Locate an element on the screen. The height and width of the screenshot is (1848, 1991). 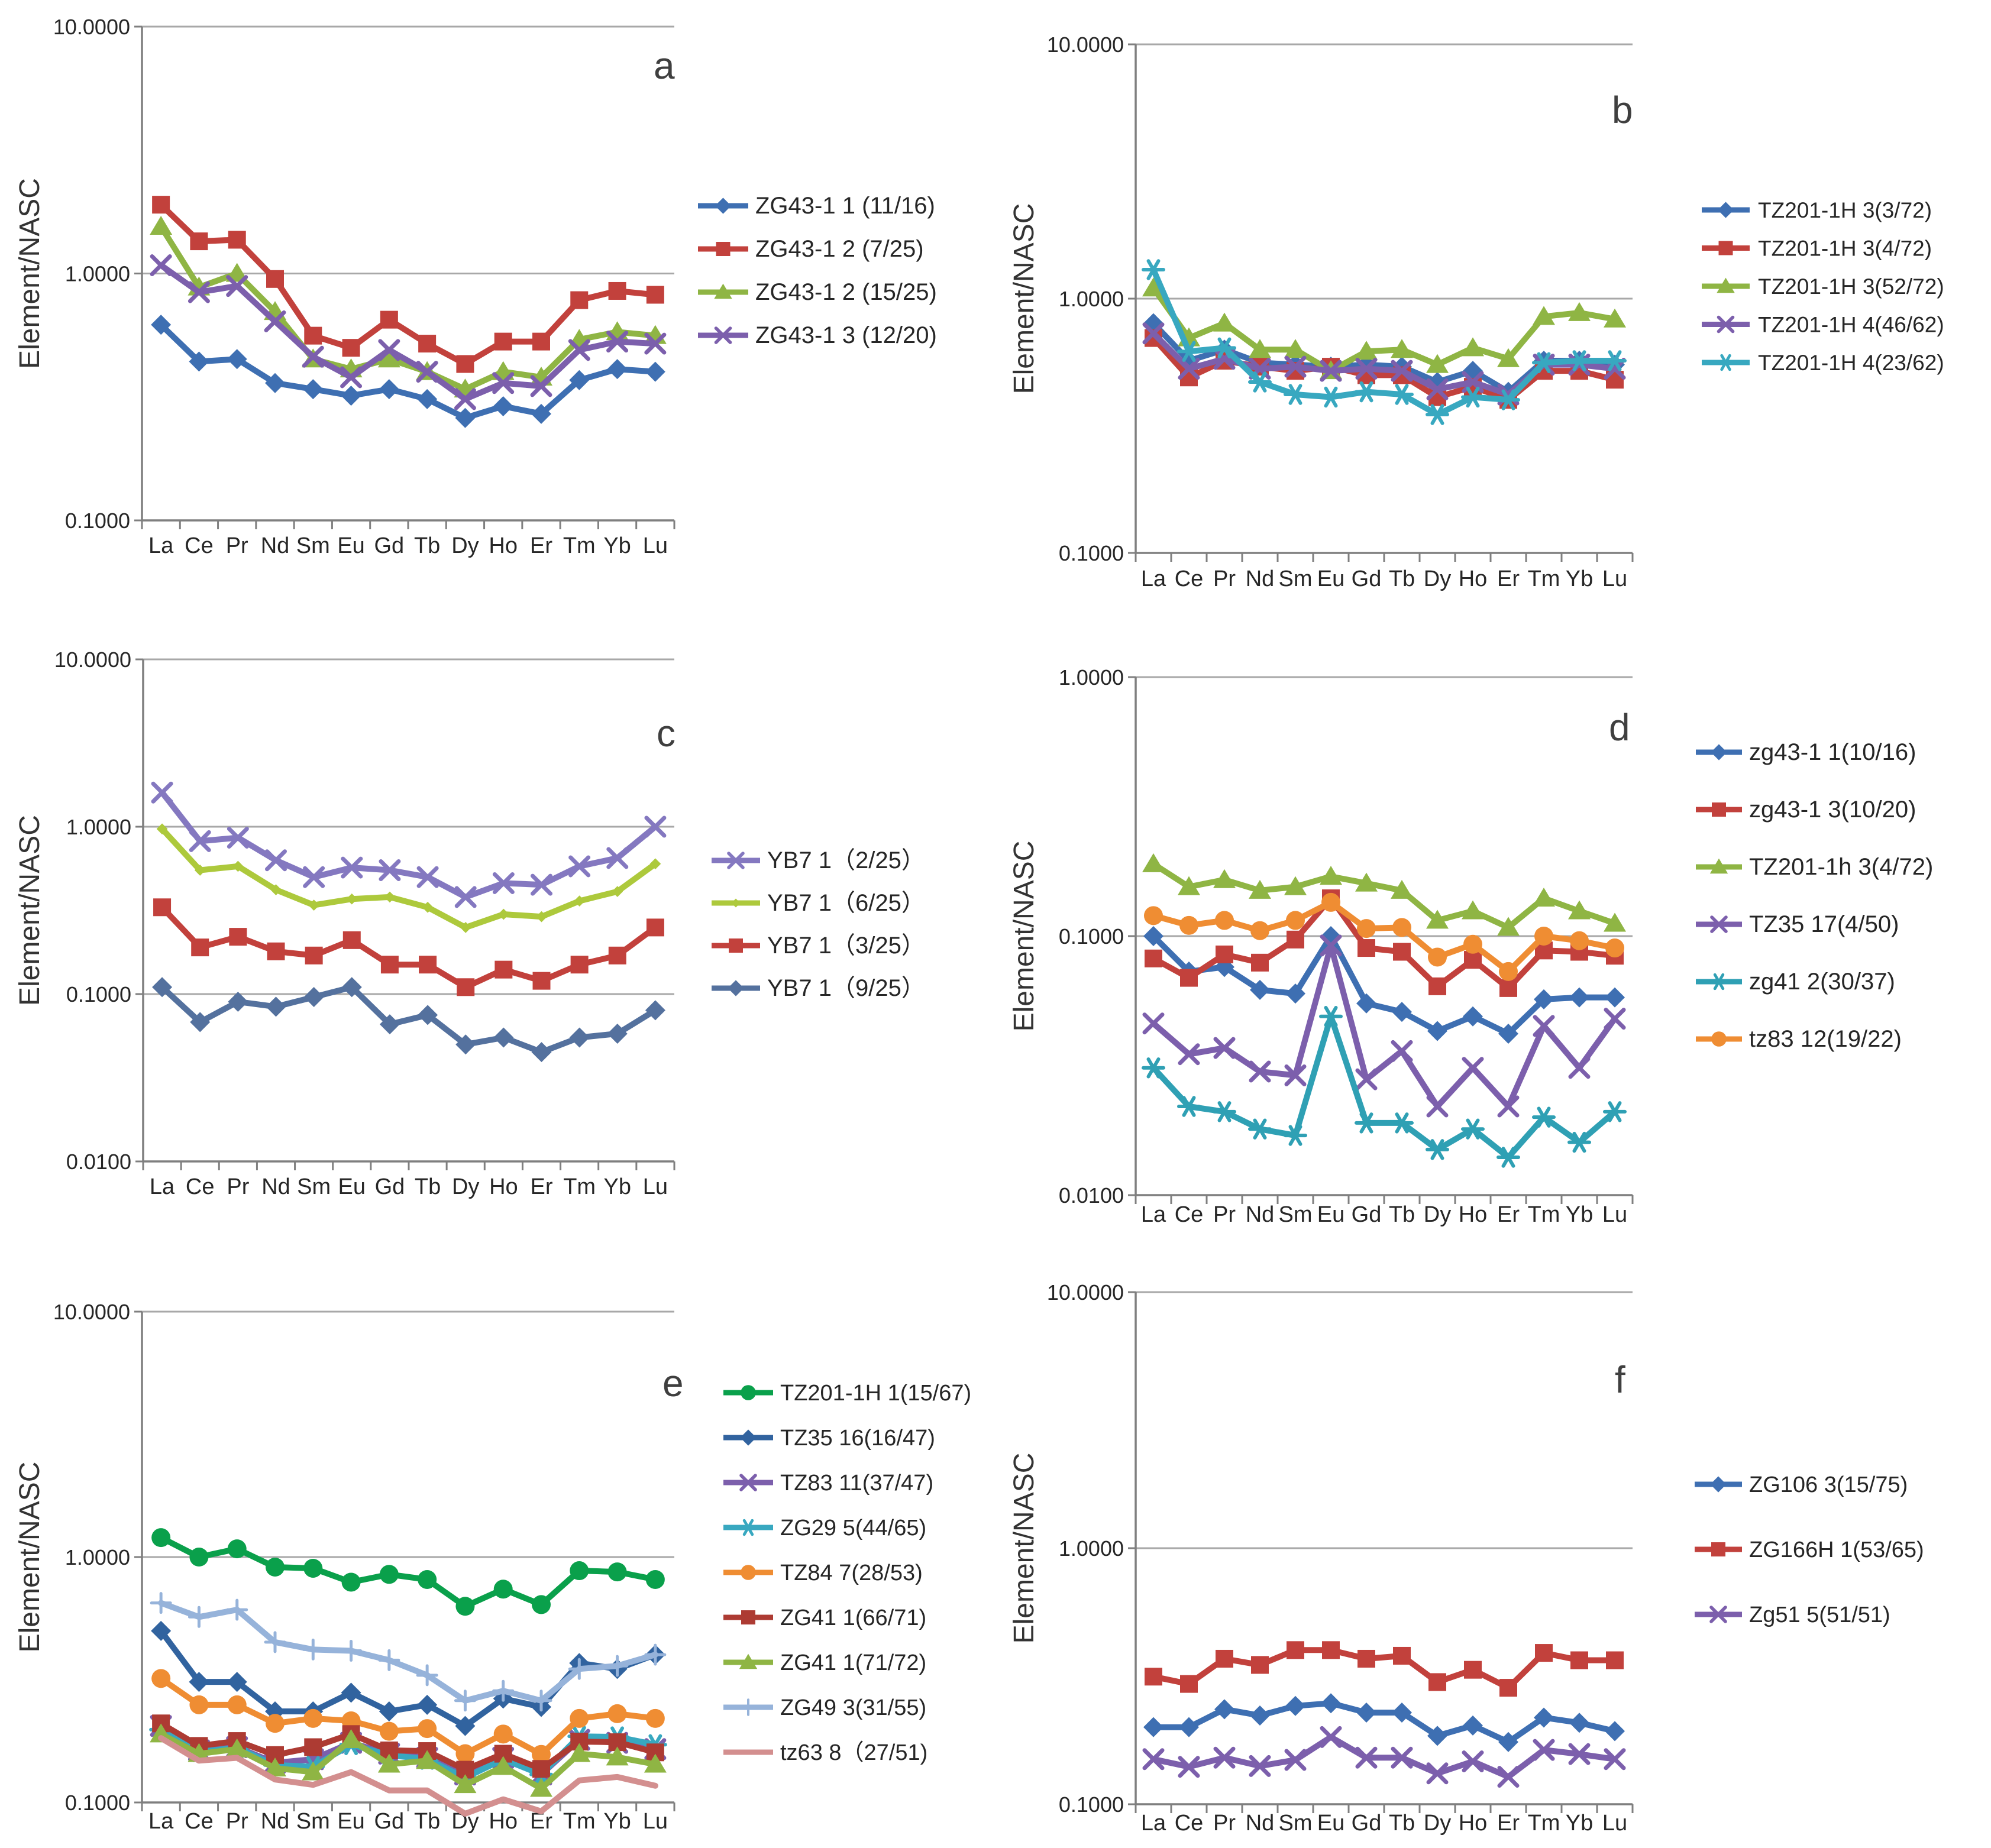
x-tick-label: Lu is located at coordinates (655, 1821).